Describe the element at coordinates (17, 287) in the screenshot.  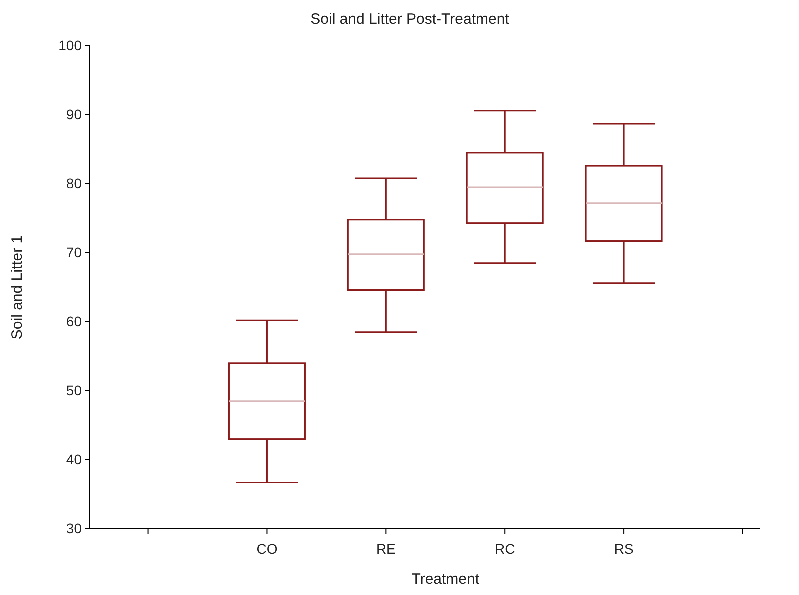
I see `y-axis-title: Soil and Litter 1` at that location.